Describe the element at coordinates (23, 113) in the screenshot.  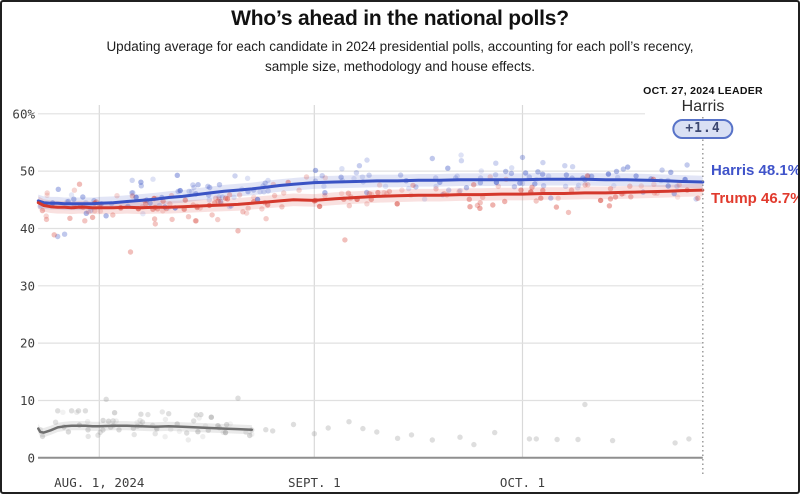
I see `y-axis-tick-label: 60%` at that location.